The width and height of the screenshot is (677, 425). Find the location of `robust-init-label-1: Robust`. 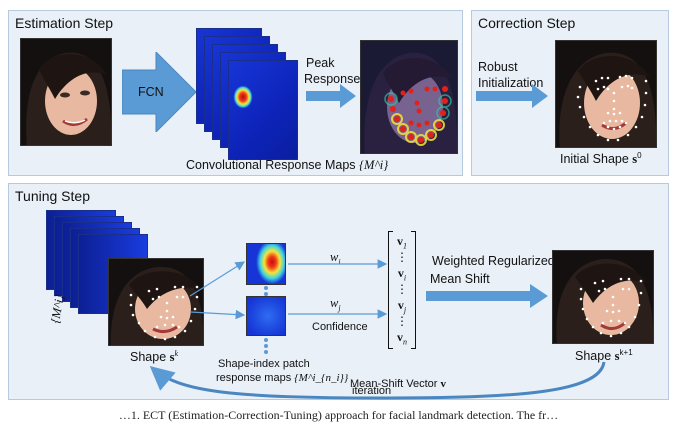

robust-init-label-1: Robust is located at coordinates (498, 67).